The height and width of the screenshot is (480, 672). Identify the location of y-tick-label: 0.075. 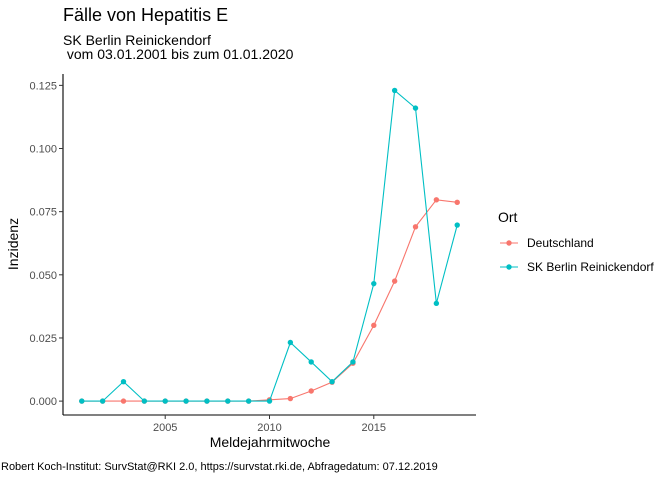
(43, 213).